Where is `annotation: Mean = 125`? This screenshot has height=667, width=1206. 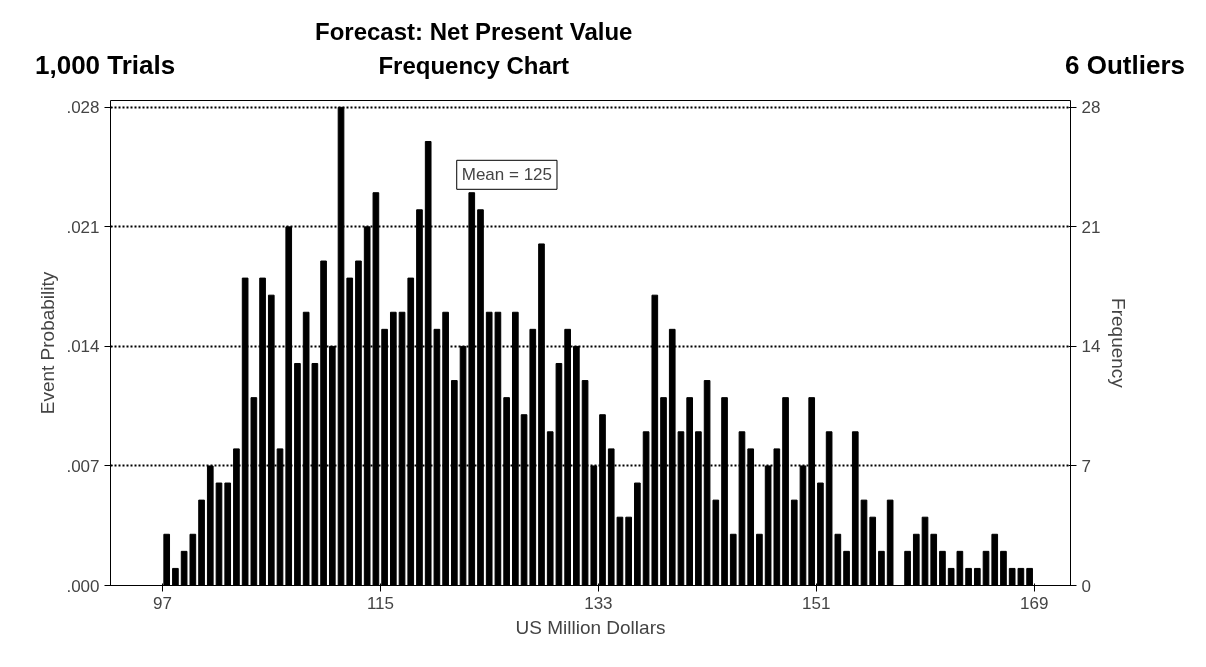
annotation: Mean = 125 is located at coordinates (506, 175).